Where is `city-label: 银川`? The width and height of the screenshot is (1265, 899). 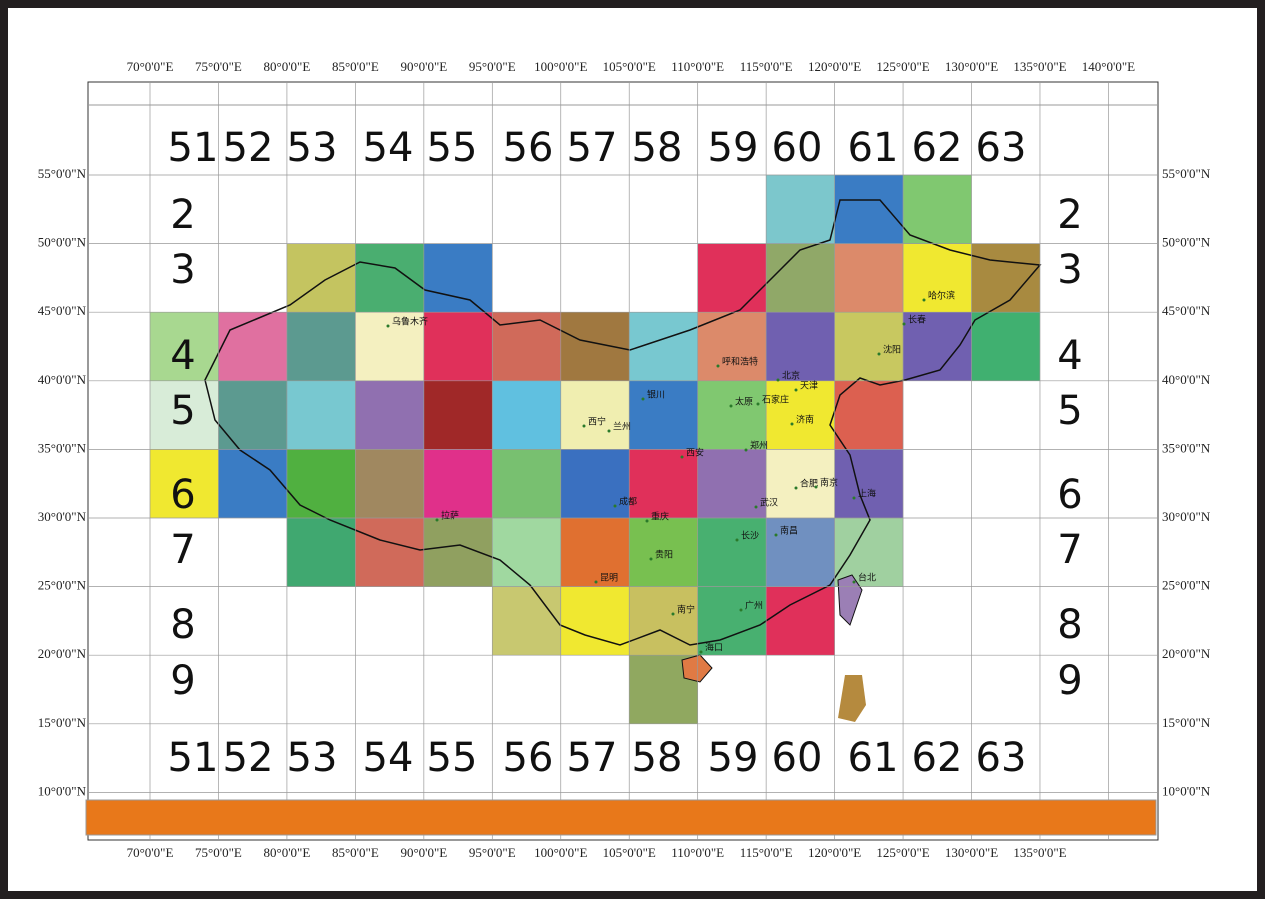
city-label: 银川 is located at coordinates (656, 395).